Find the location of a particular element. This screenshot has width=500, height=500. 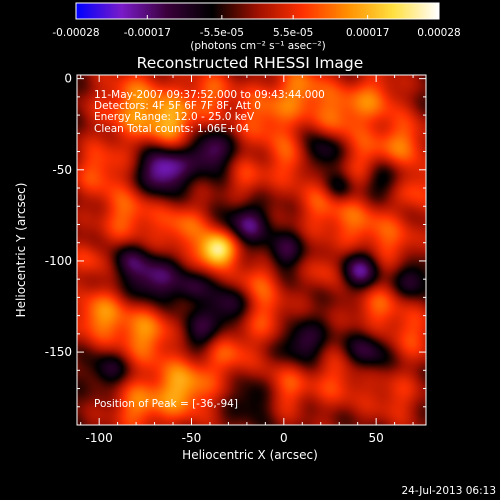

energy-range-annotation: Energy Range: 12.0 - 25.0 keV is located at coordinates (174, 117).